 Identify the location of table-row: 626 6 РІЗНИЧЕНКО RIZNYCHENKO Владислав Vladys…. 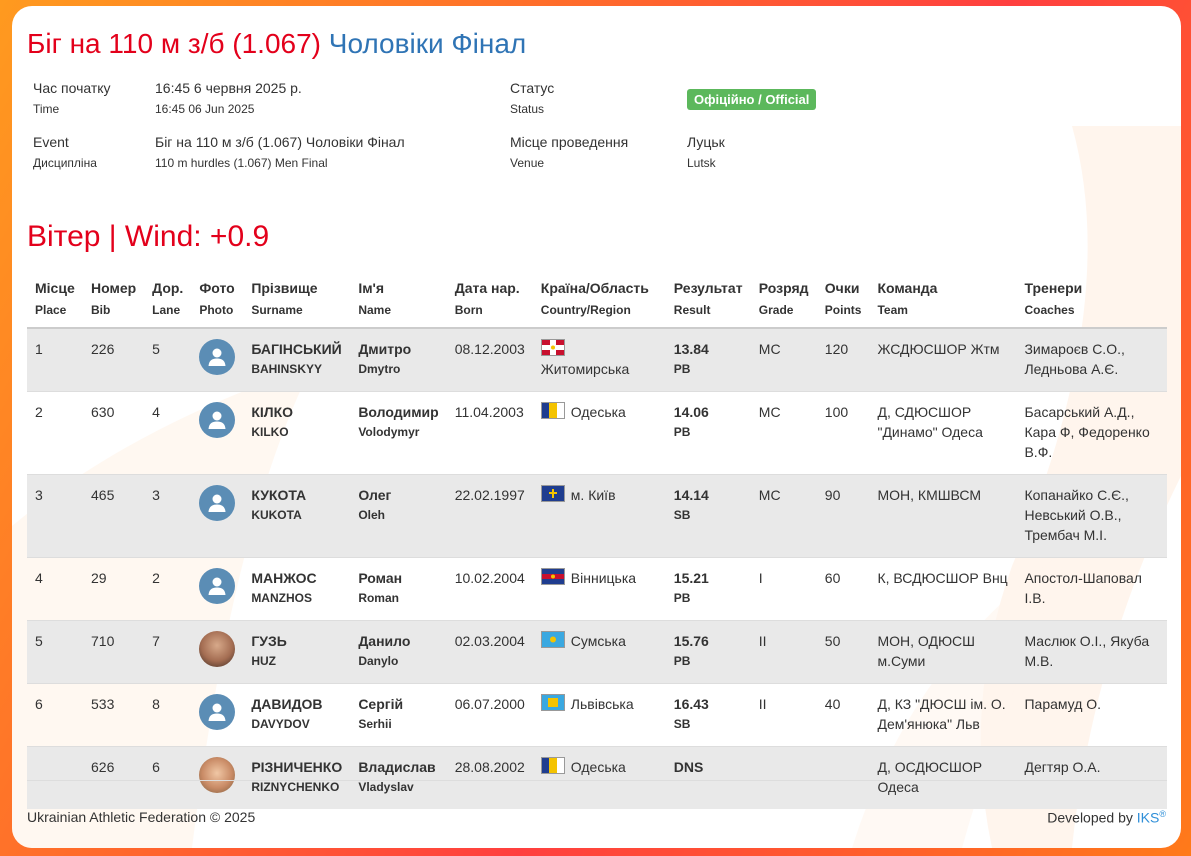
(597, 778).